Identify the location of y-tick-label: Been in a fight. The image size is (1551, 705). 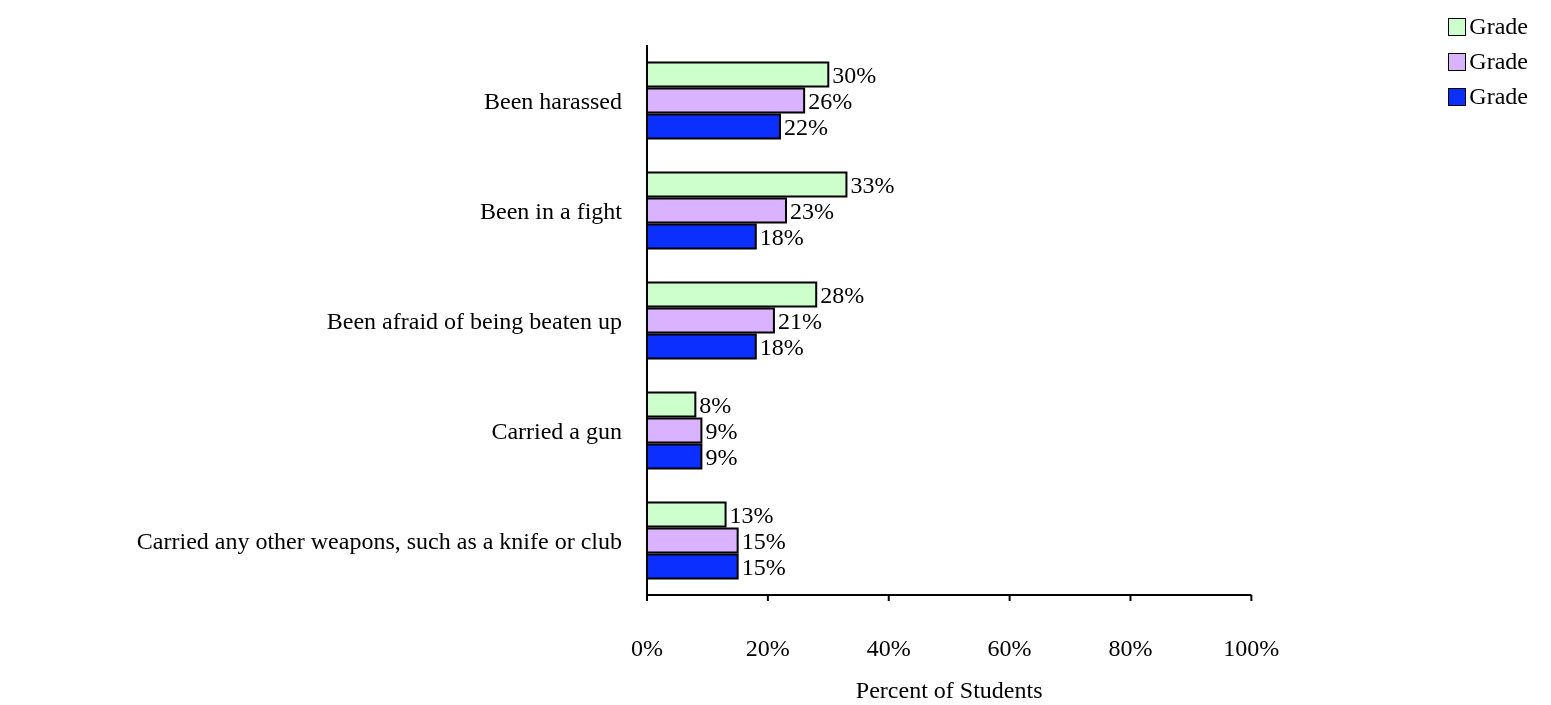
(551, 210).